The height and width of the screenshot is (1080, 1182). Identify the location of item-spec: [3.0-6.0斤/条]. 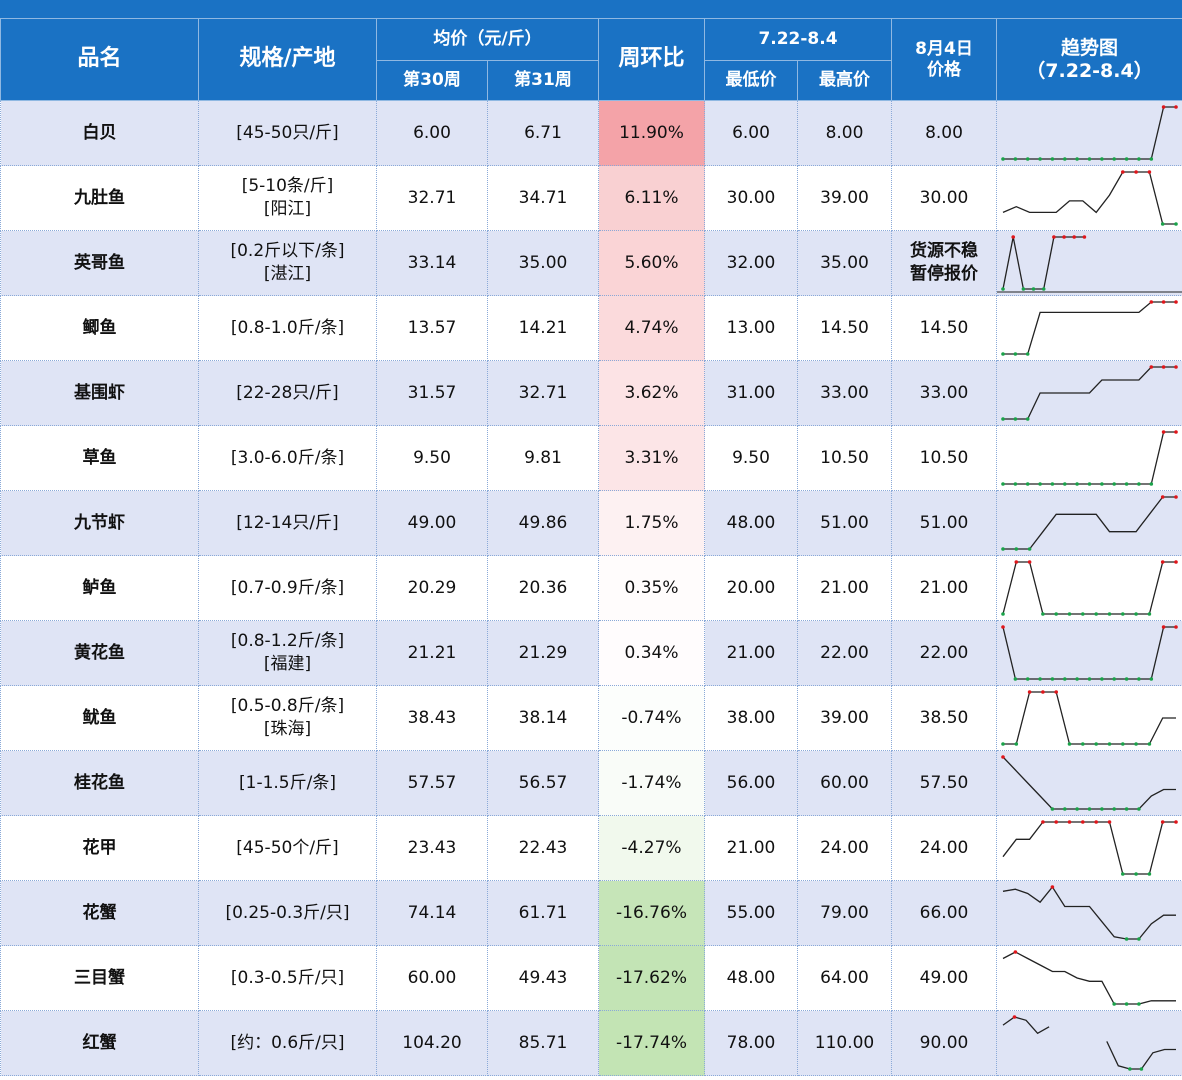
(287, 458).